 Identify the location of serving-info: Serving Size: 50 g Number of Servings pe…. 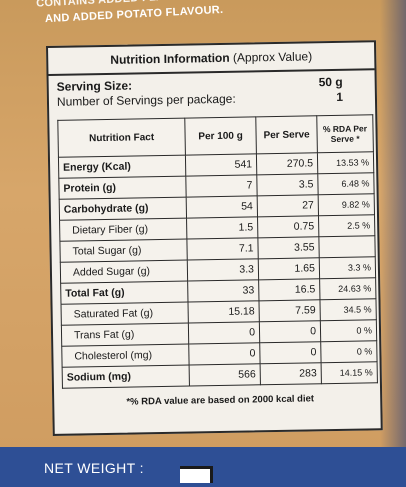
(212, 91).